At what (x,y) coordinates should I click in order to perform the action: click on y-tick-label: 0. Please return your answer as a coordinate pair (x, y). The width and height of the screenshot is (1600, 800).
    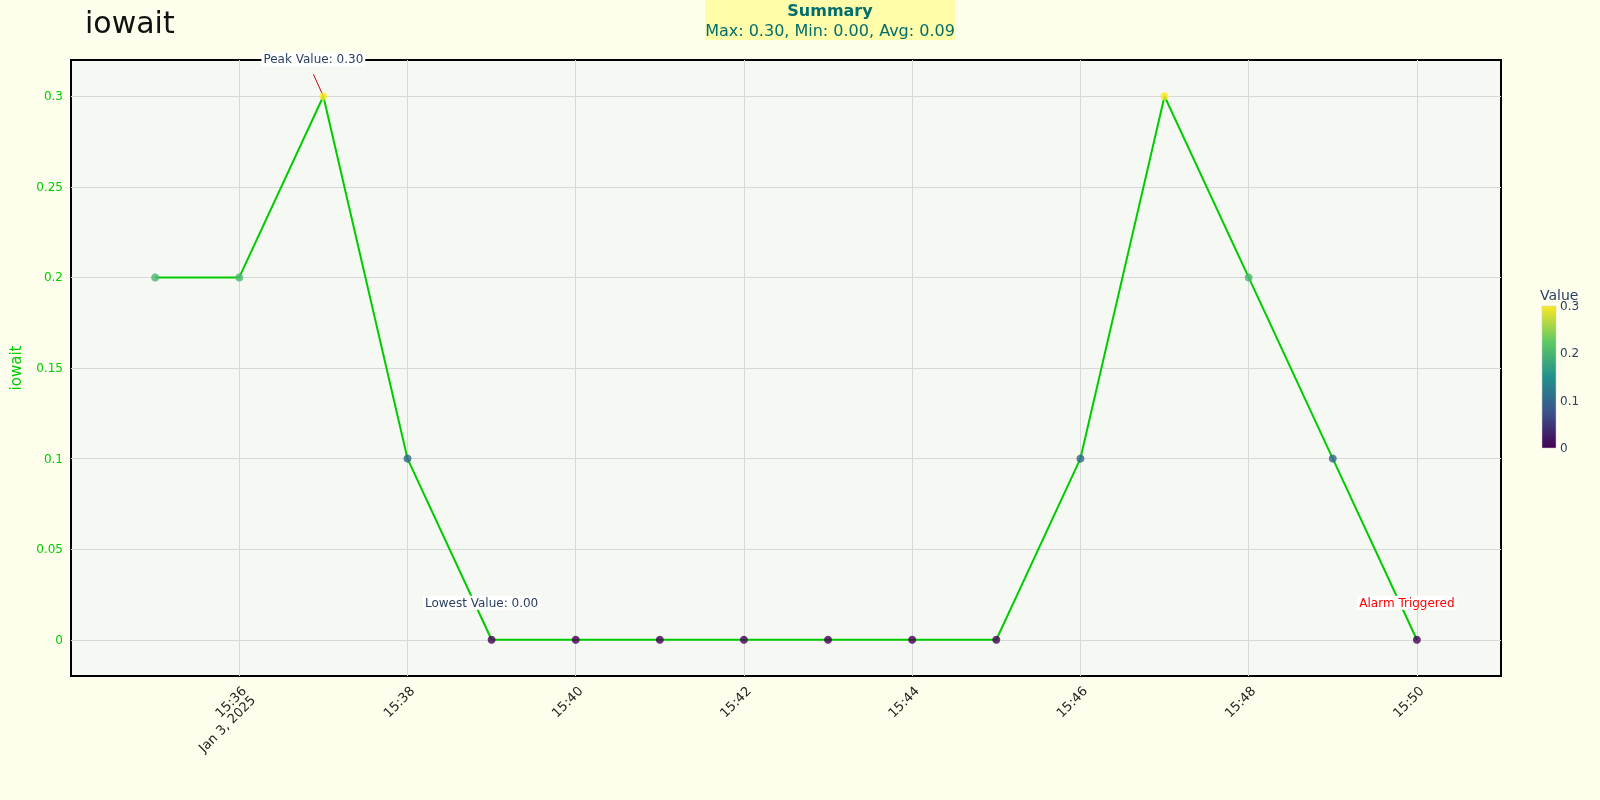
    Looking at the image, I should click on (59, 639).